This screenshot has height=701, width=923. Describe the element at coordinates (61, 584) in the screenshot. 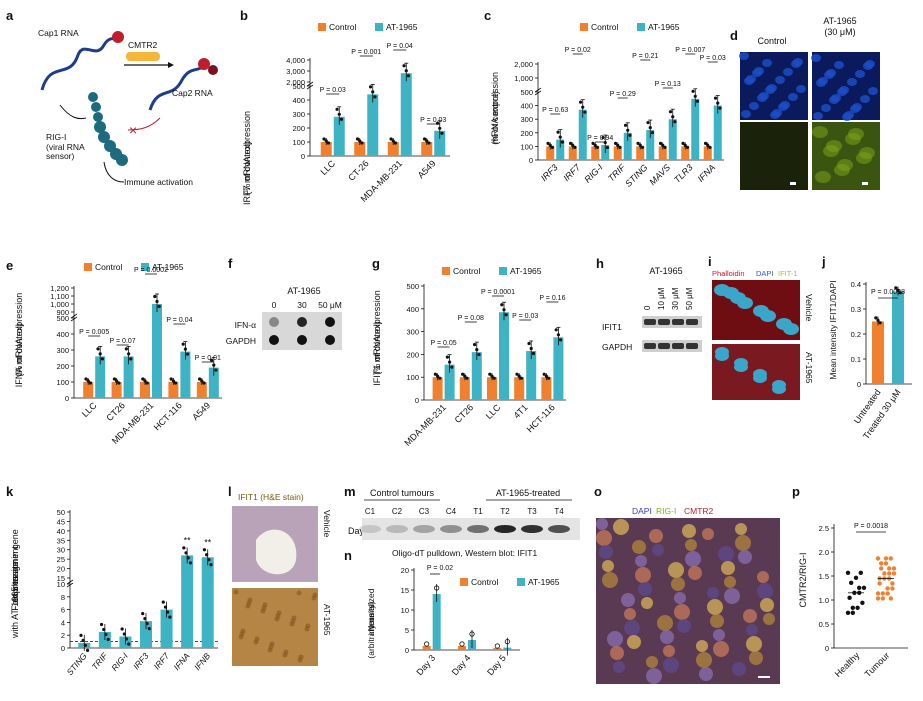

I see `panel-k-y-tick-label: 10` at that location.